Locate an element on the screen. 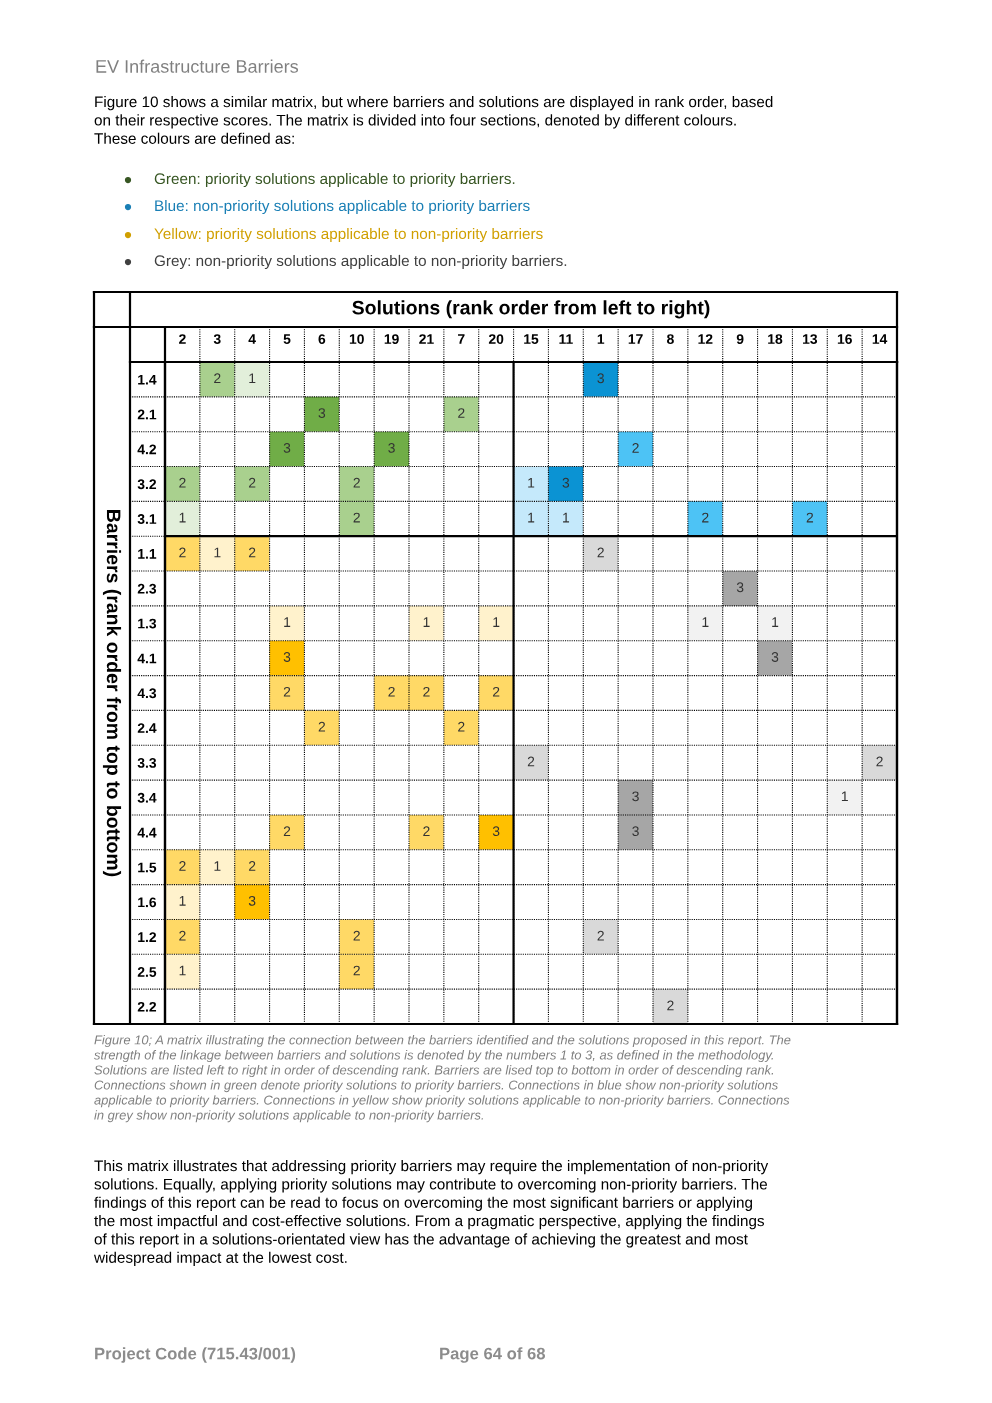 Image resolution: width=992 pixels, height=1403 pixels. x-axis-title: Solutions (rank order from left to right) is located at coordinates (531, 309).